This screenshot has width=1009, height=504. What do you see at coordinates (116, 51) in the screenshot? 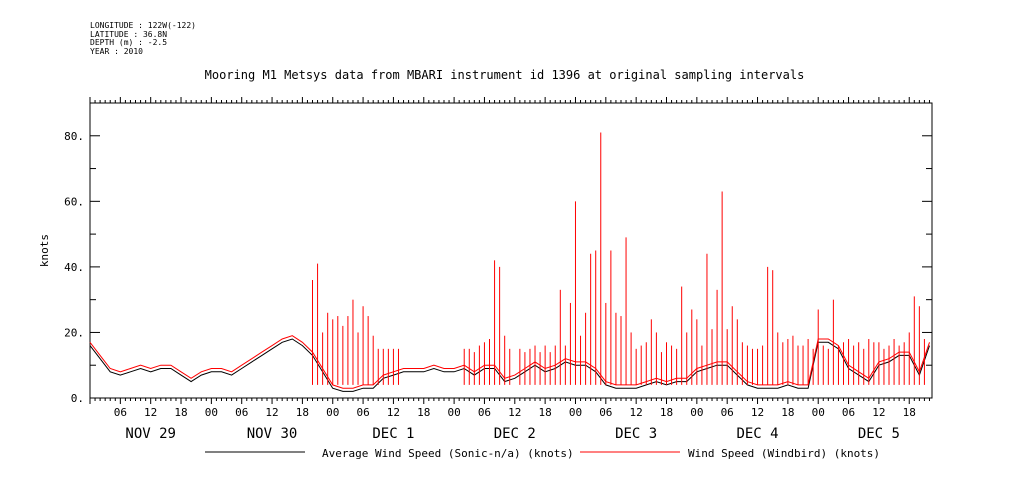
I see `year-text: YEAR : 2010` at bounding box center [116, 51].